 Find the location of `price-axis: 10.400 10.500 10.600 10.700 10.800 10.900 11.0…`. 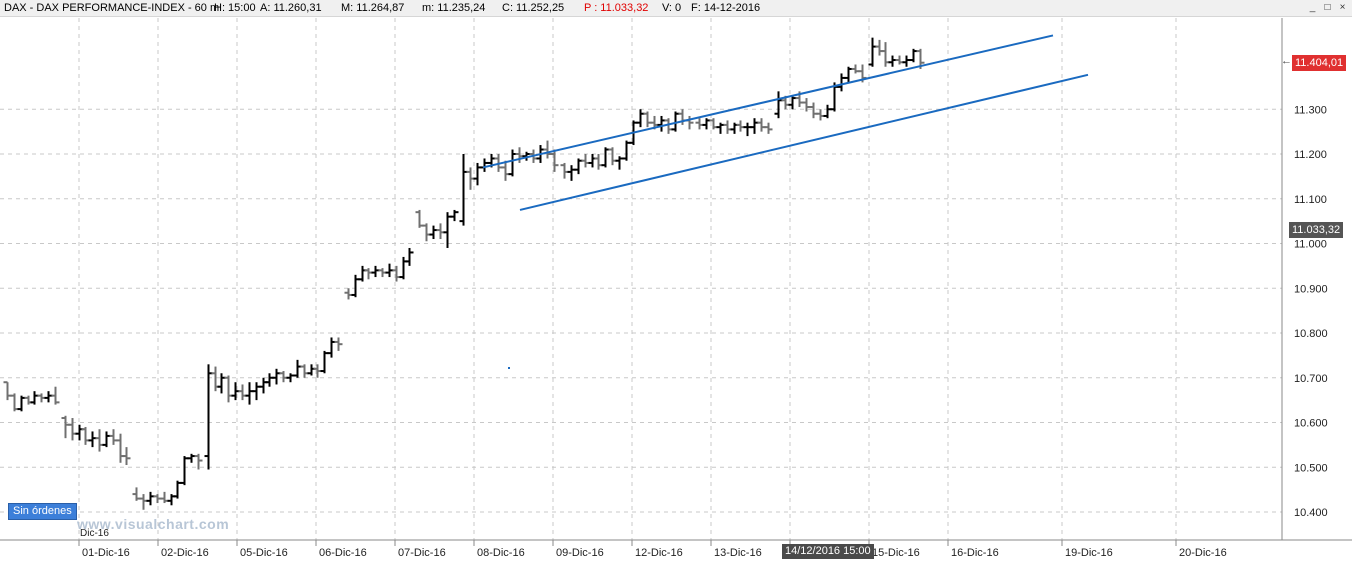

price-axis: 10.400 10.500 10.600 10.700 10.800 10.900 11.0… is located at coordinates (1304, 279).